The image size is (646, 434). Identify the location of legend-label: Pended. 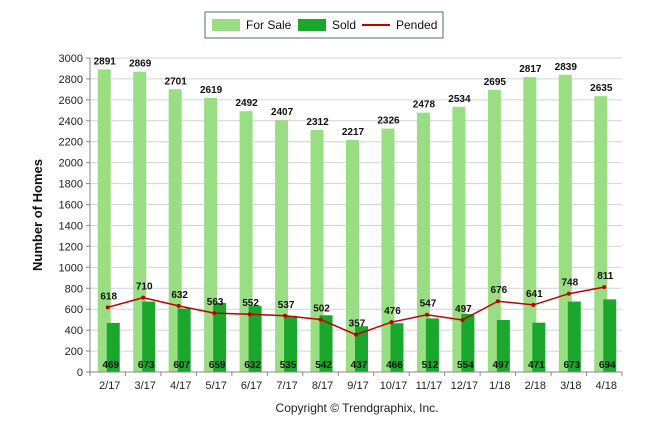
(416, 25).